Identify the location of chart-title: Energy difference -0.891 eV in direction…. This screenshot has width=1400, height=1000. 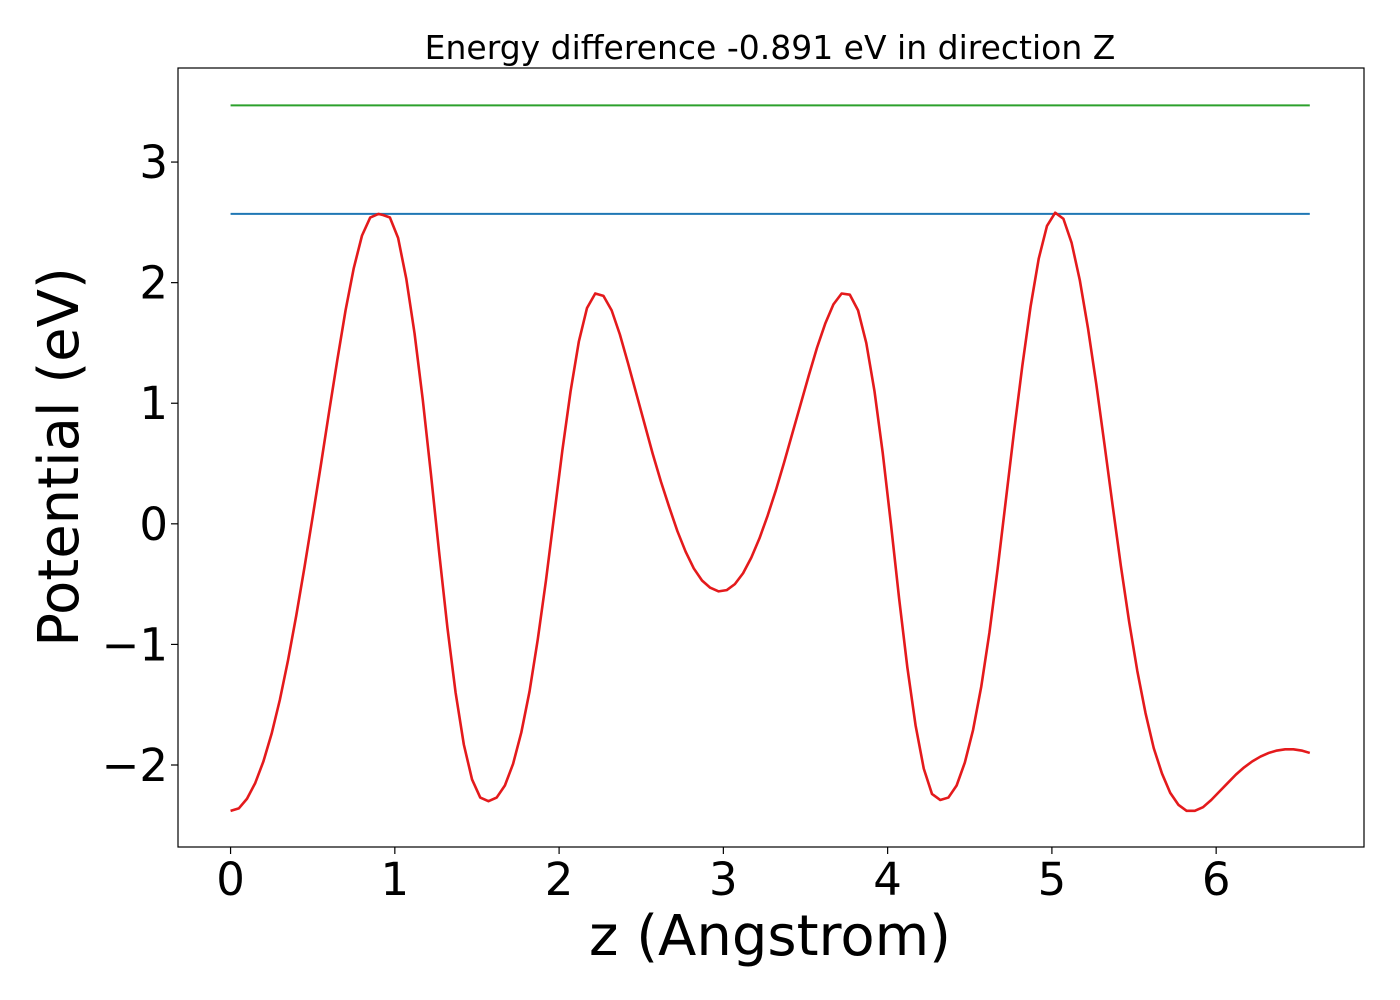
(770, 47).